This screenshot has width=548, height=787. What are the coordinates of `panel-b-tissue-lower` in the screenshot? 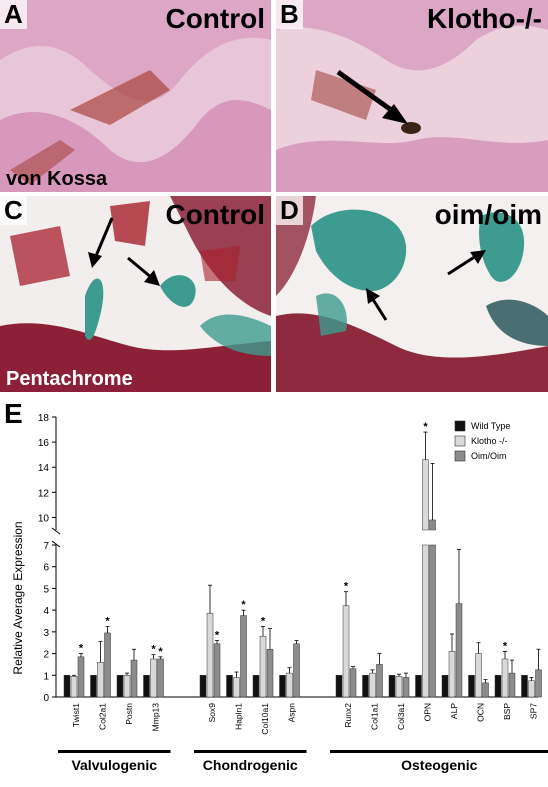 It's located at (412, 164).